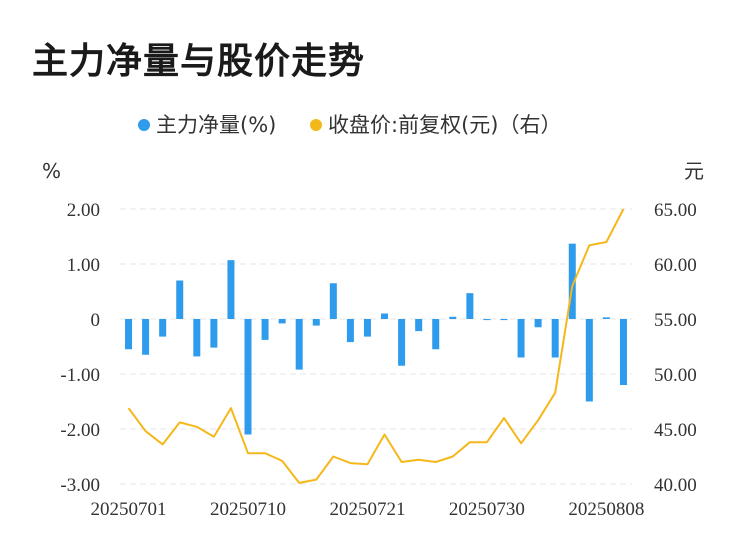 The height and width of the screenshot is (558, 750). I want to click on x-tick-label: 20250730, so click(487, 509).